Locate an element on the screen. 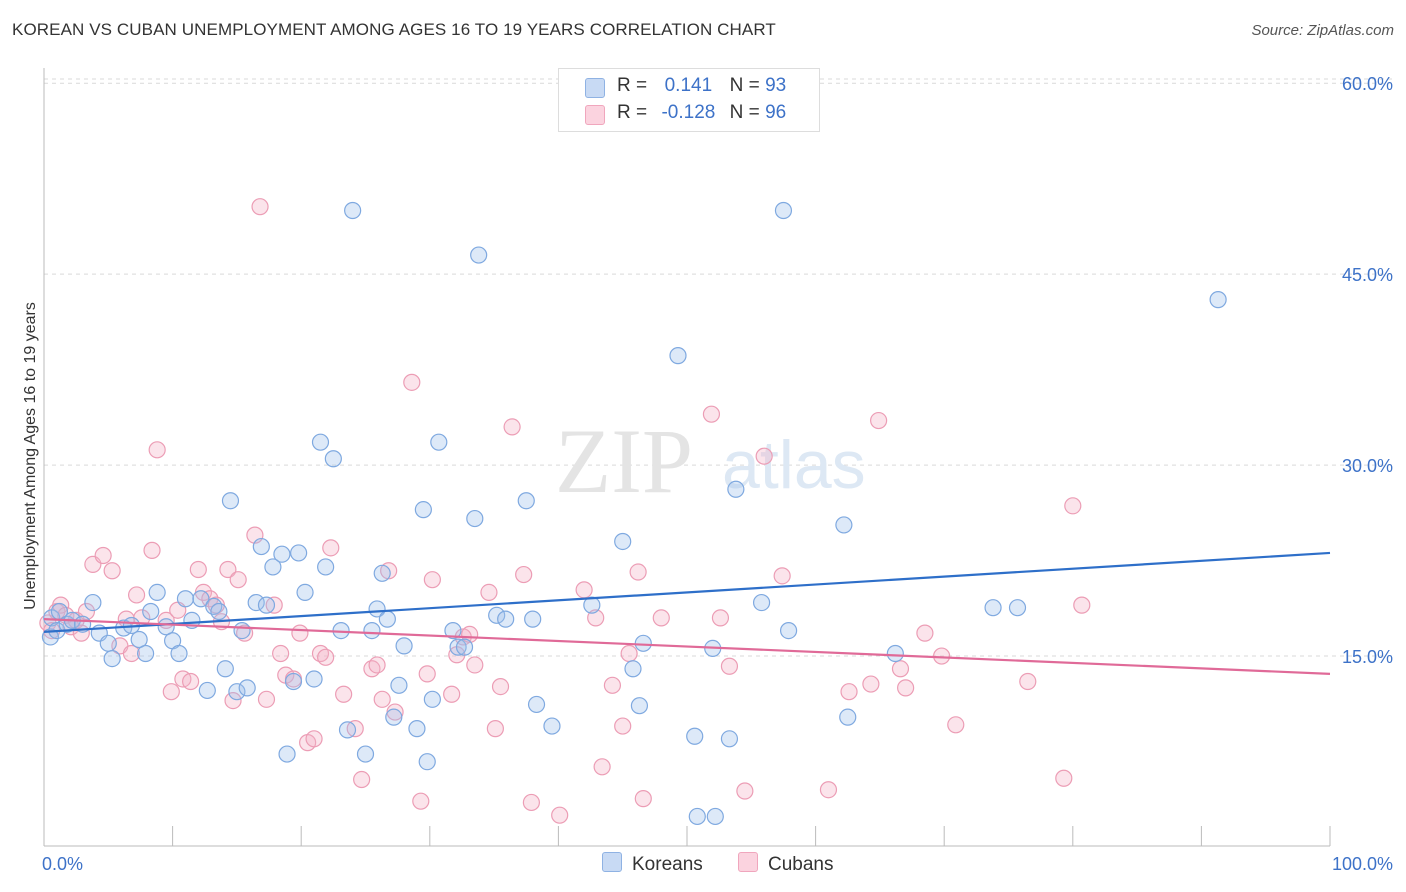  legend-n-value-cubans: 96 is located at coordinates (776, 112).